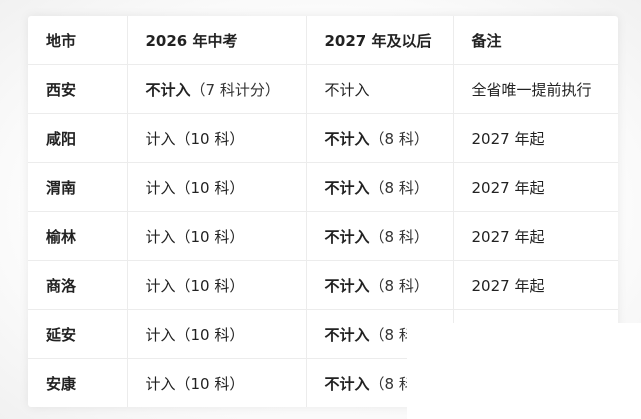 This screenshot has height=419, width=641. Describe the element at coordinates (78, 236) in the screenshot. I see `cell: 榆林` at that location.